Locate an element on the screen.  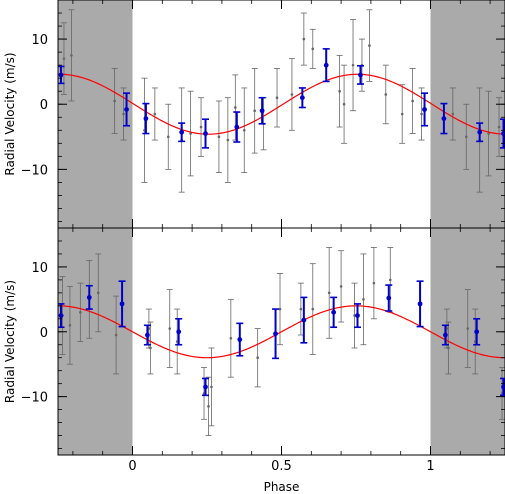
y-tick-label: 10 is located at coordinates (39, 268).